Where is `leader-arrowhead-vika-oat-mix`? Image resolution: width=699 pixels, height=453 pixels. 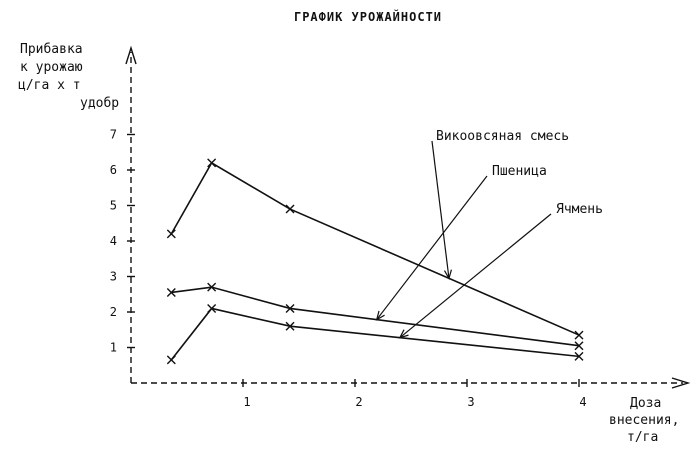 leader-arrowhead-vika-oat-mix is located at coordinates (448, 274).